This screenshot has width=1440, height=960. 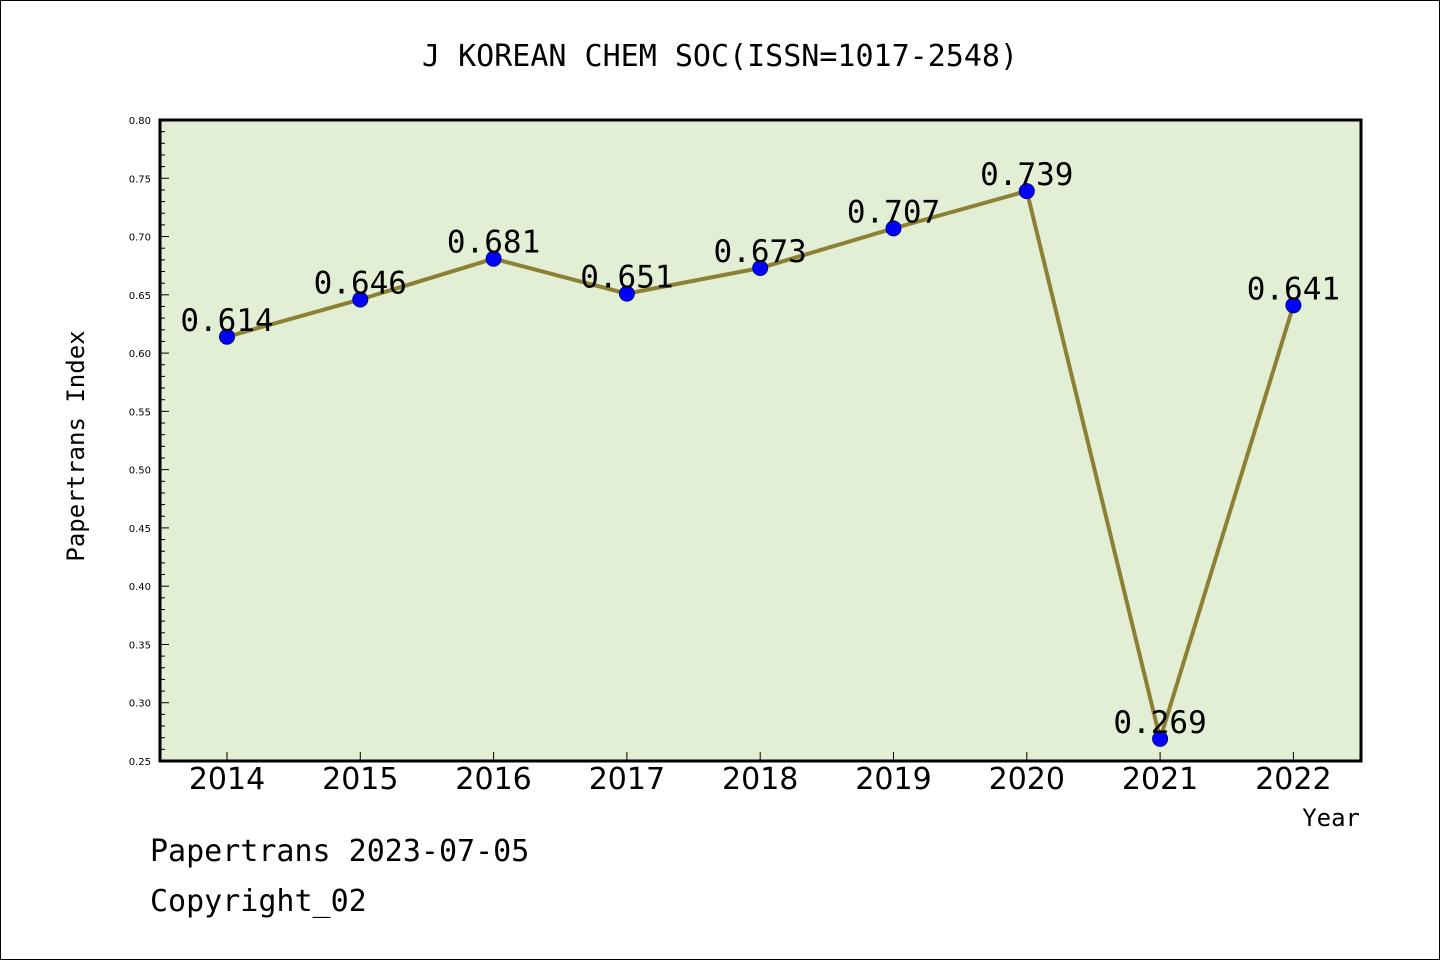 What do you see at coordinates (140, 762) in the screenshot?
I see `y-tick-label: 0.25` at bounding box center [140, 762].